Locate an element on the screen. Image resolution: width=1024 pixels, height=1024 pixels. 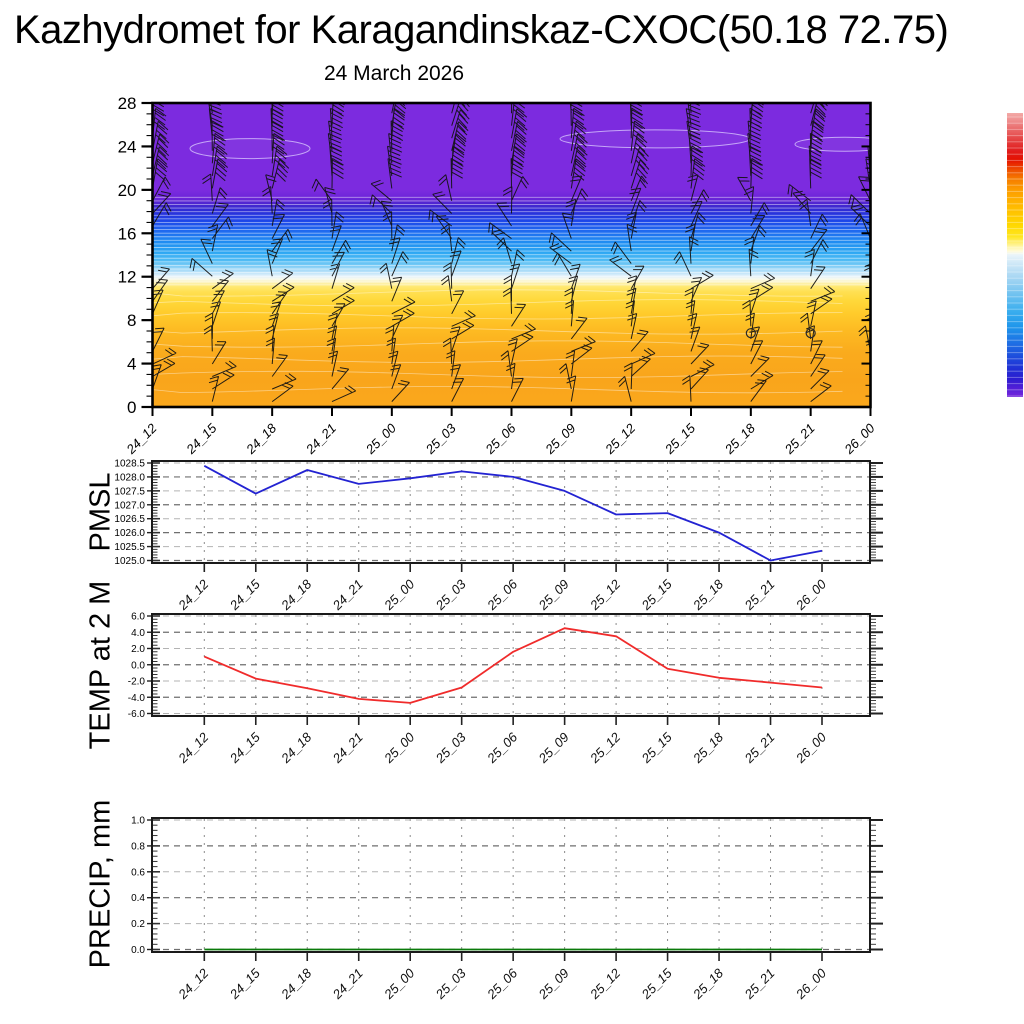
value-tick-label: -4.0 is located at coordinates (137, 698).